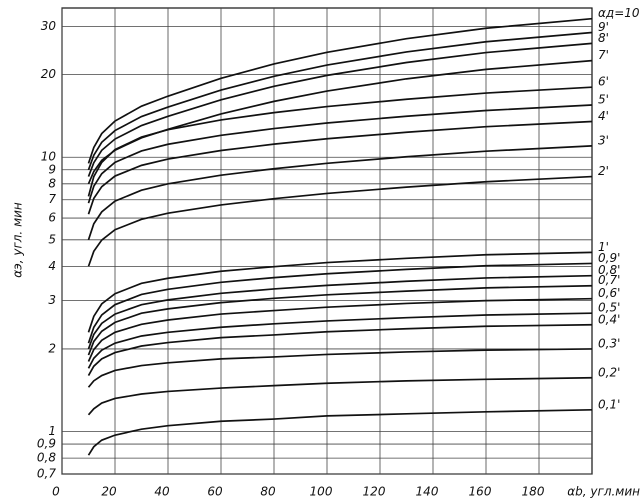  What do you see at coordinates (215, 492) in the screenshot?
I see `x-tick-label: 60` at bounding box center [215, 492].